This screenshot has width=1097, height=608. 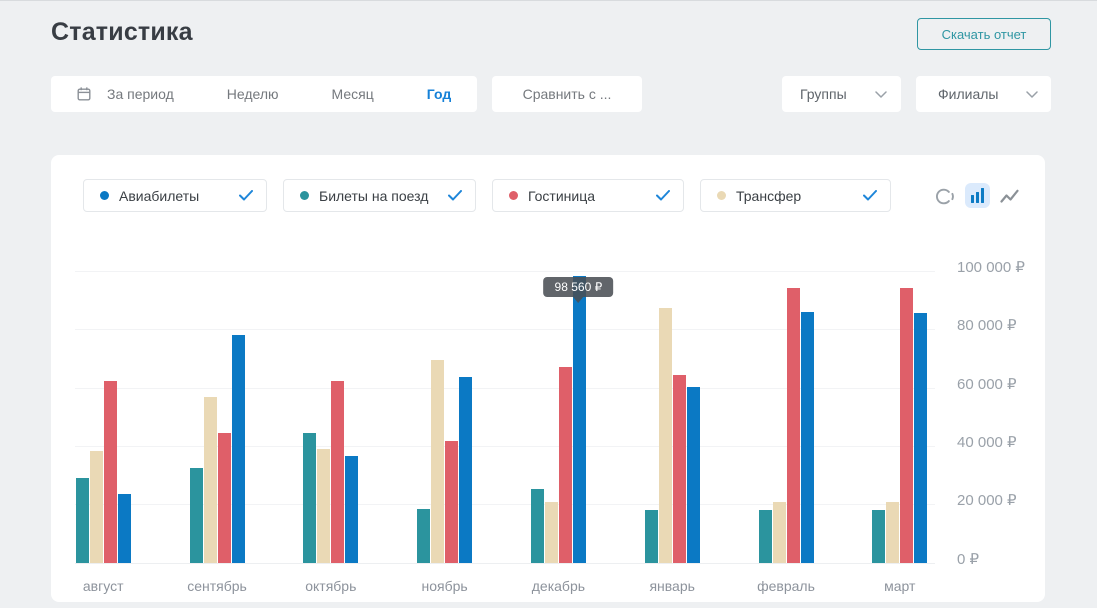 I want to click on tab-month: Месяц, so click(x=352, y=94).